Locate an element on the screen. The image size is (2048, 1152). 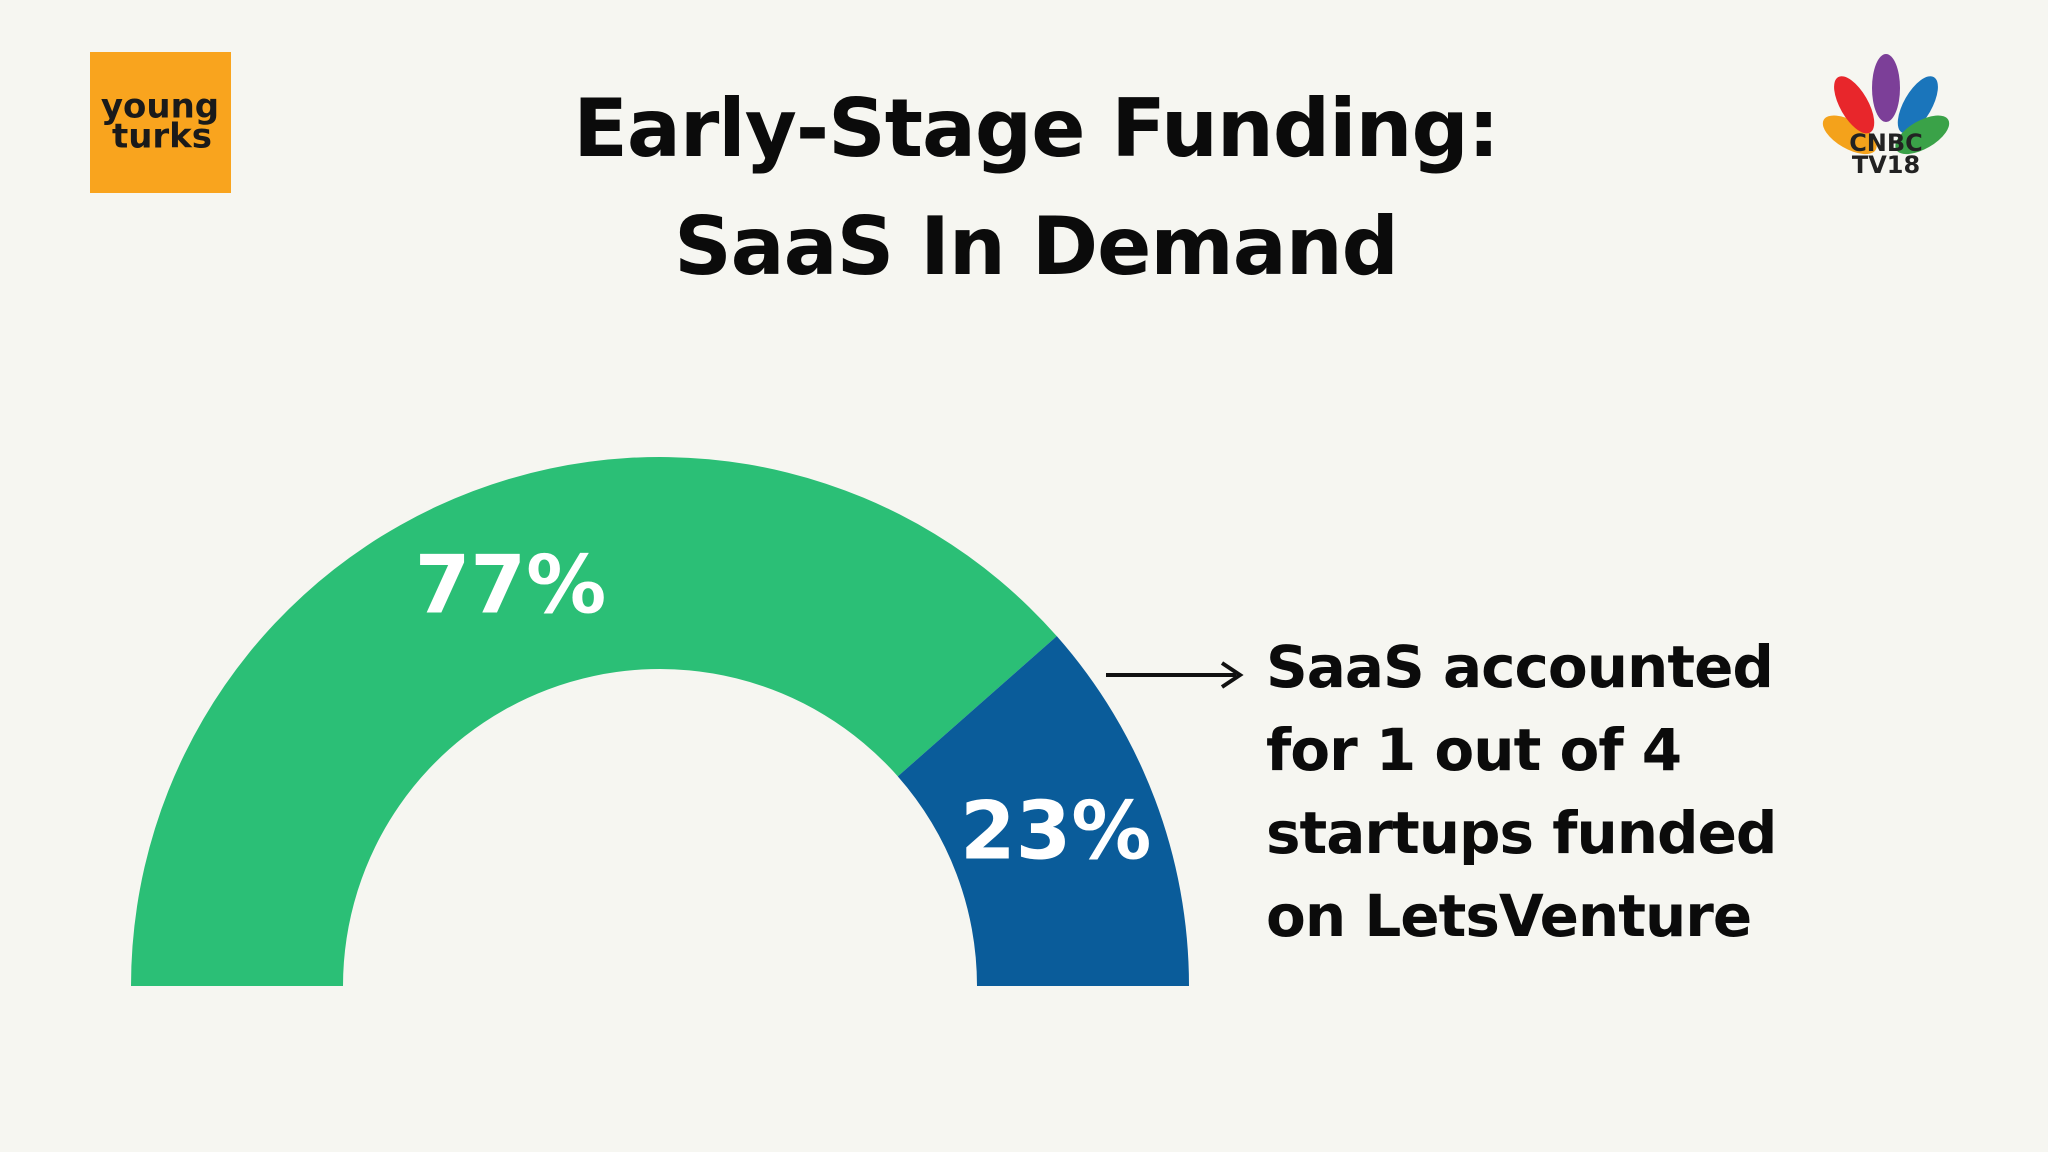
logo-text: young is located at coordinates (160, 107).